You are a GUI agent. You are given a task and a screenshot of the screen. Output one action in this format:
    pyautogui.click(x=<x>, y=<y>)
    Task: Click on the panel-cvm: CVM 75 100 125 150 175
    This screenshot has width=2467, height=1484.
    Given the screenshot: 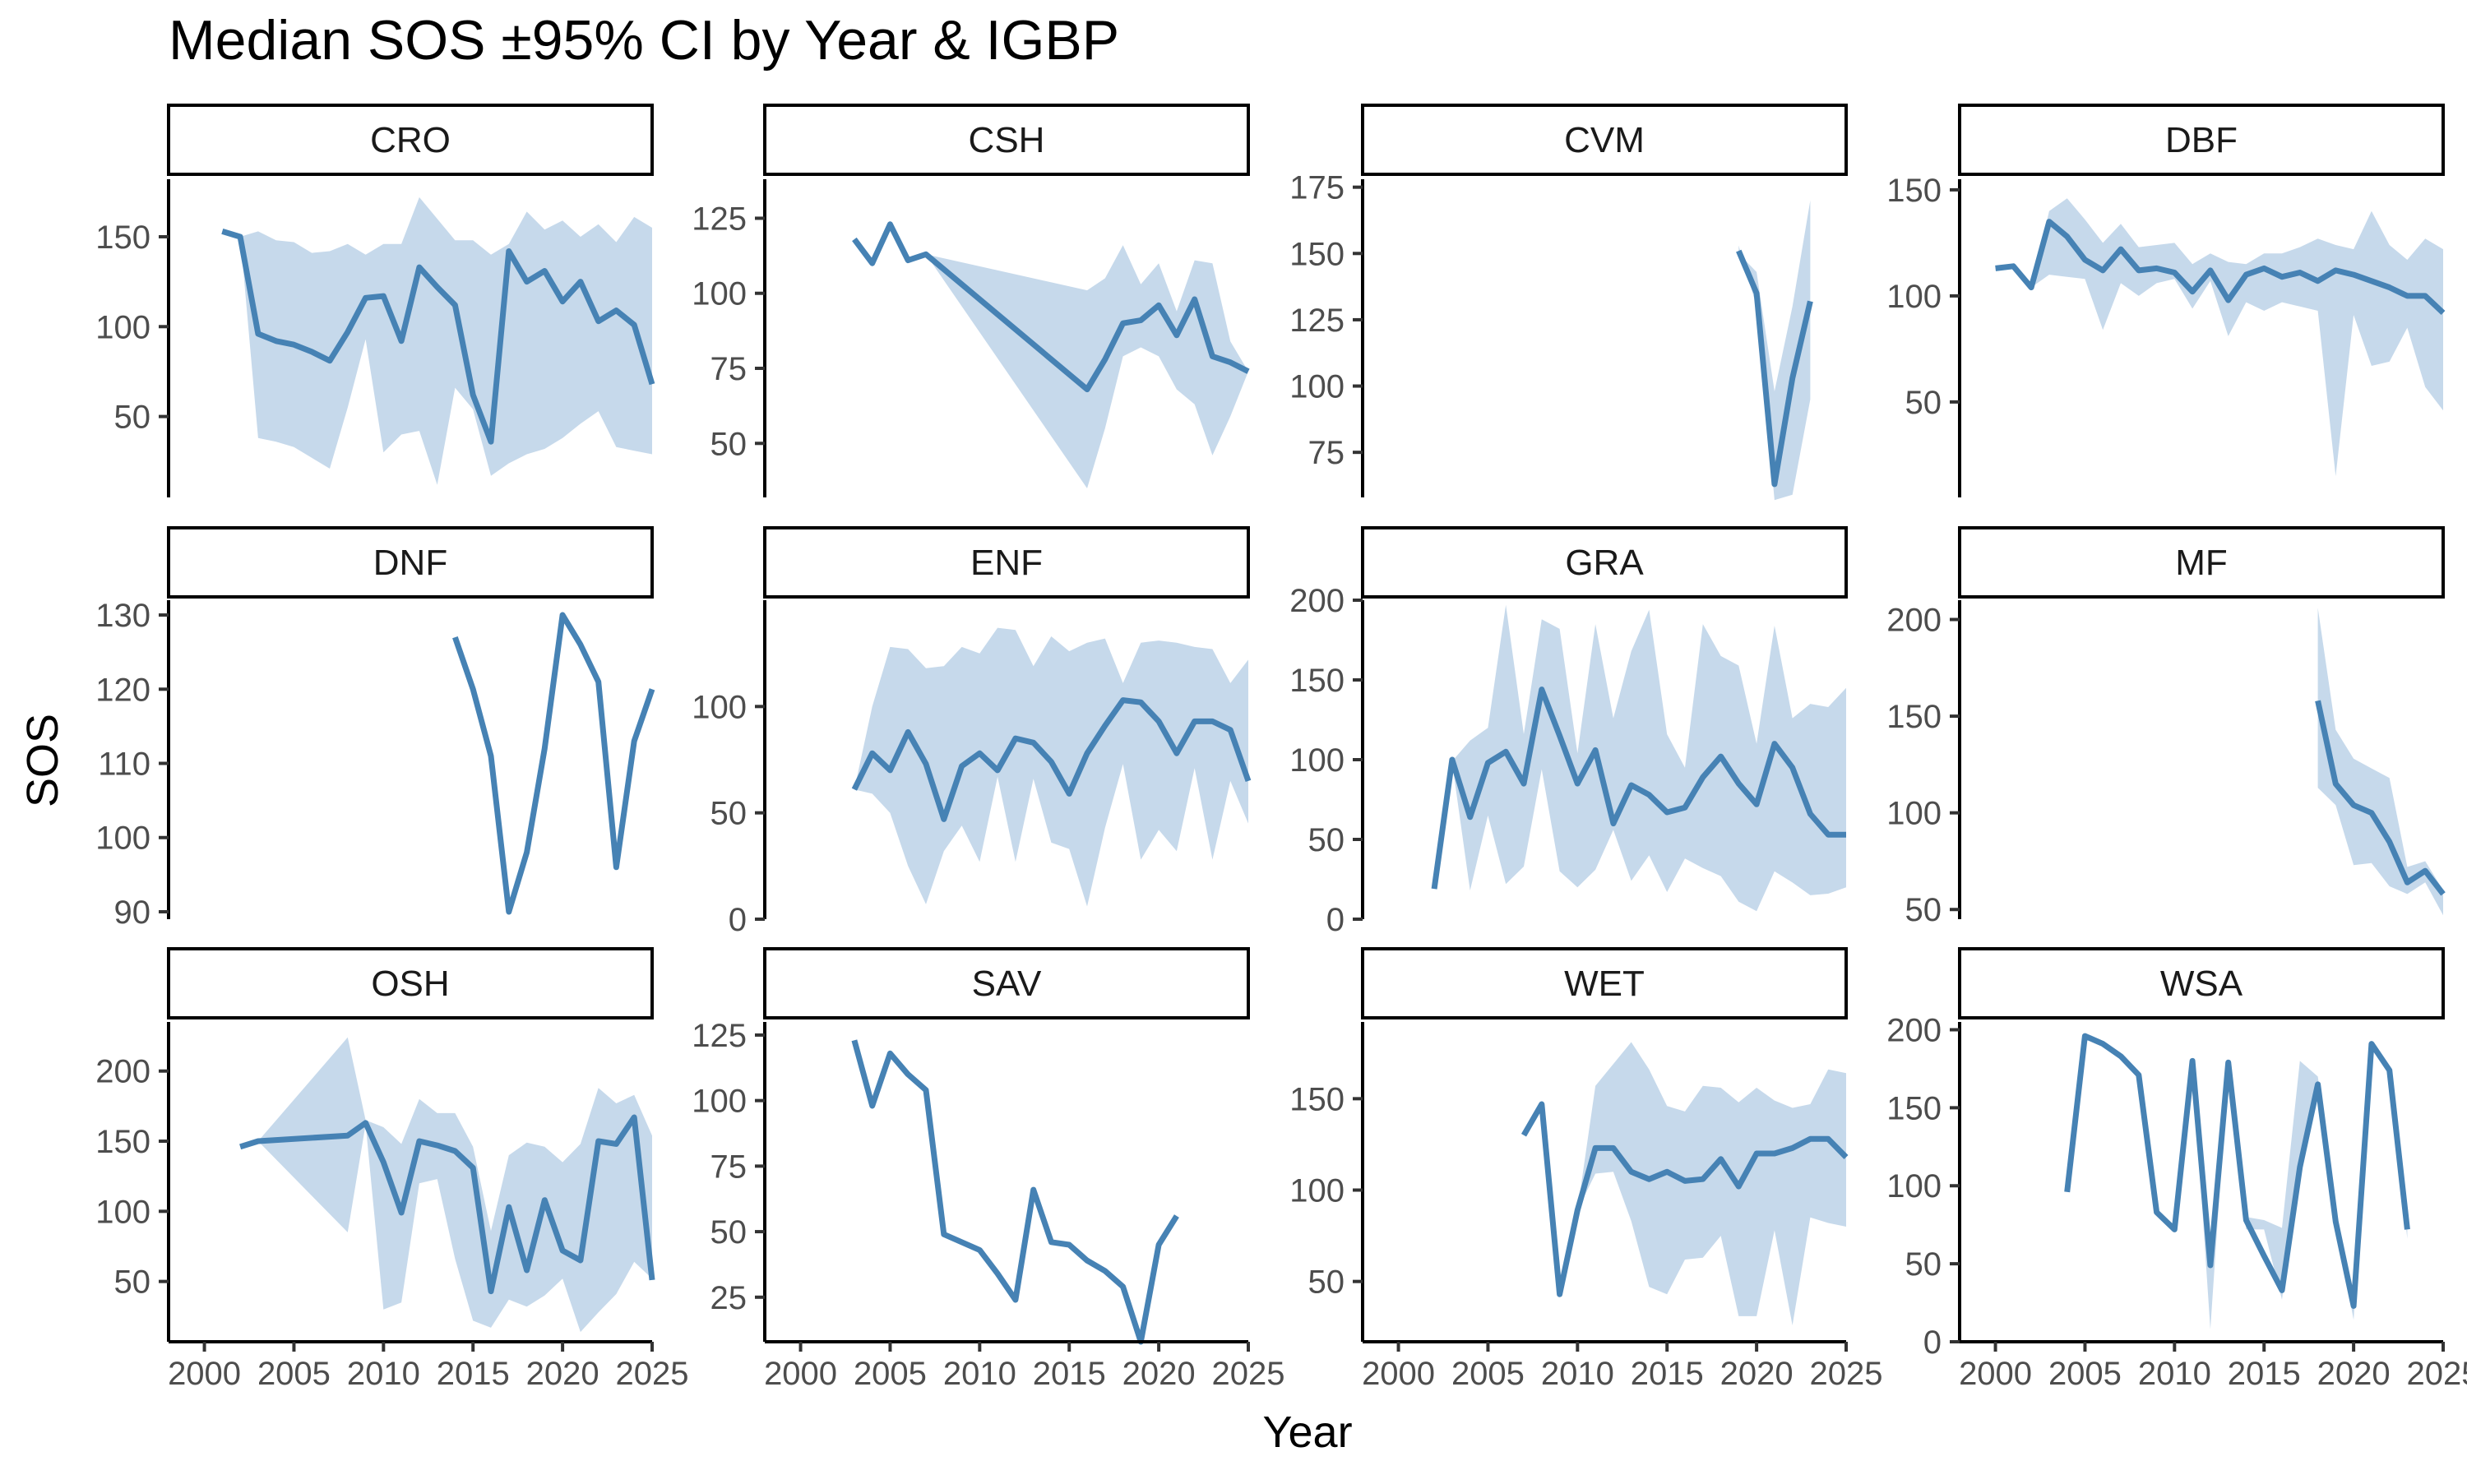 What is the action you would take?
    pyautogui.click(x=1568, y=302)
    